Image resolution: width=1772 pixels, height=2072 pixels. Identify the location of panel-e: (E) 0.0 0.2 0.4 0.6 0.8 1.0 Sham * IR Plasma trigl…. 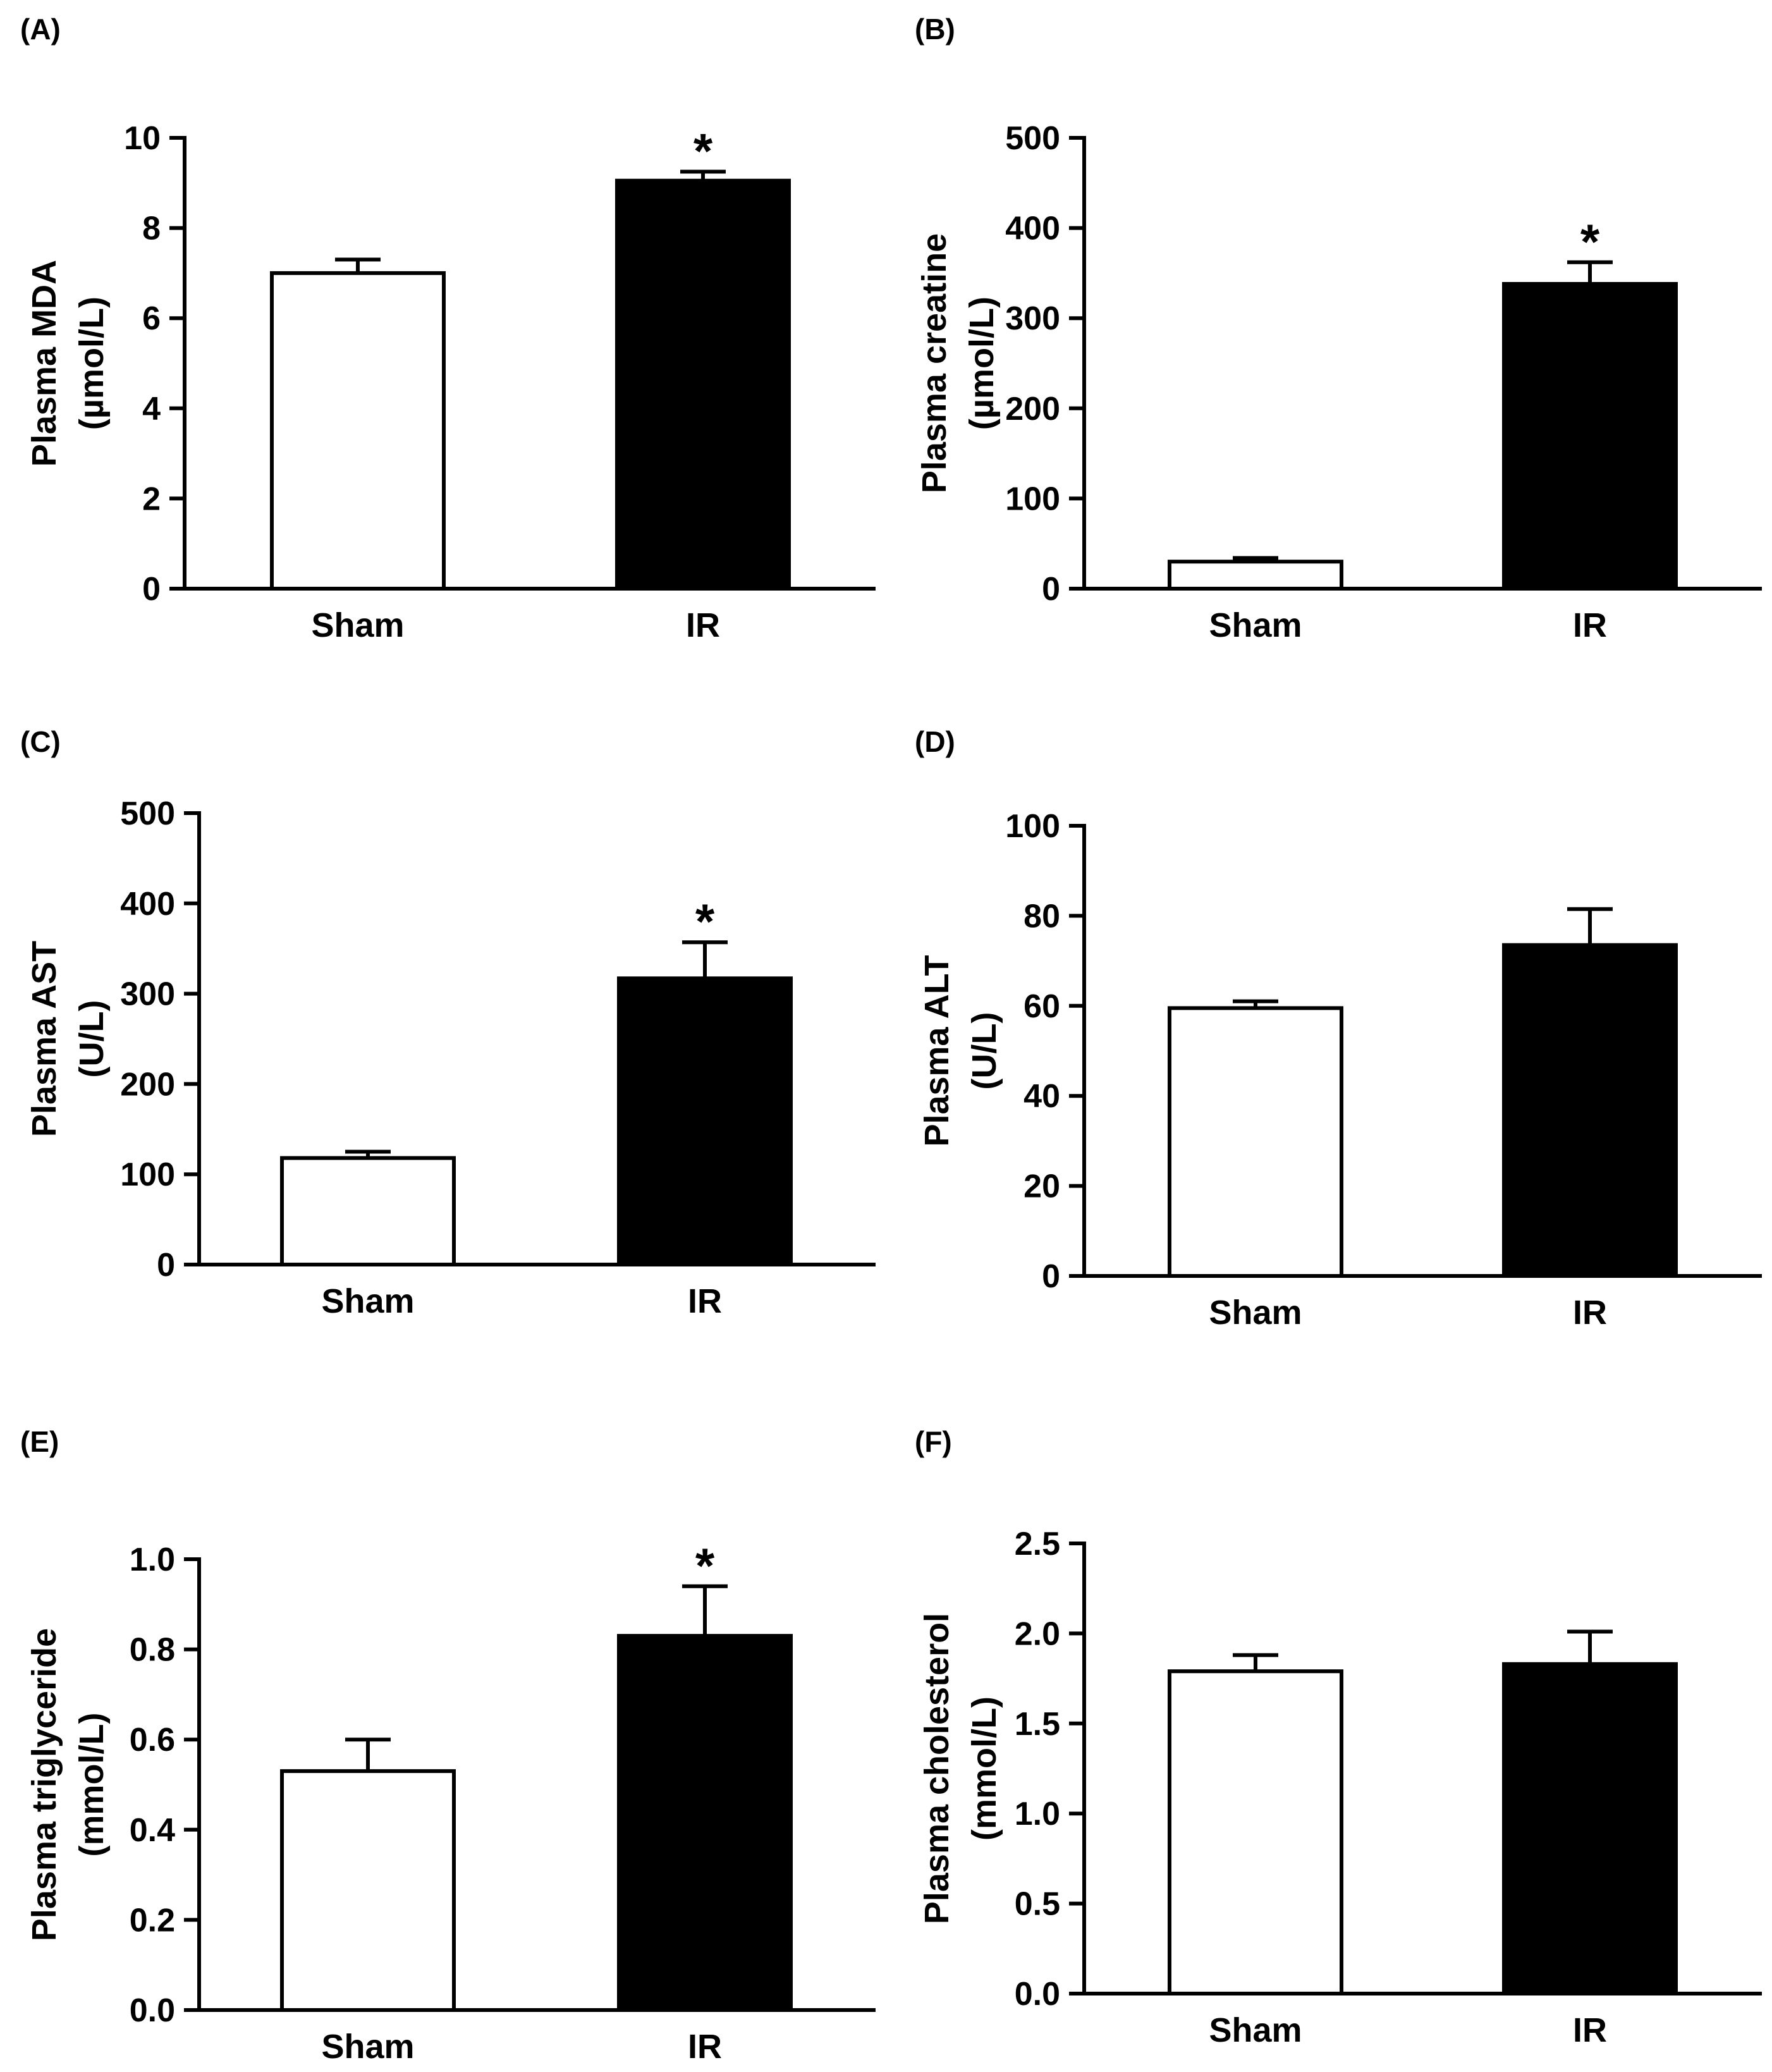
(448, 1745).